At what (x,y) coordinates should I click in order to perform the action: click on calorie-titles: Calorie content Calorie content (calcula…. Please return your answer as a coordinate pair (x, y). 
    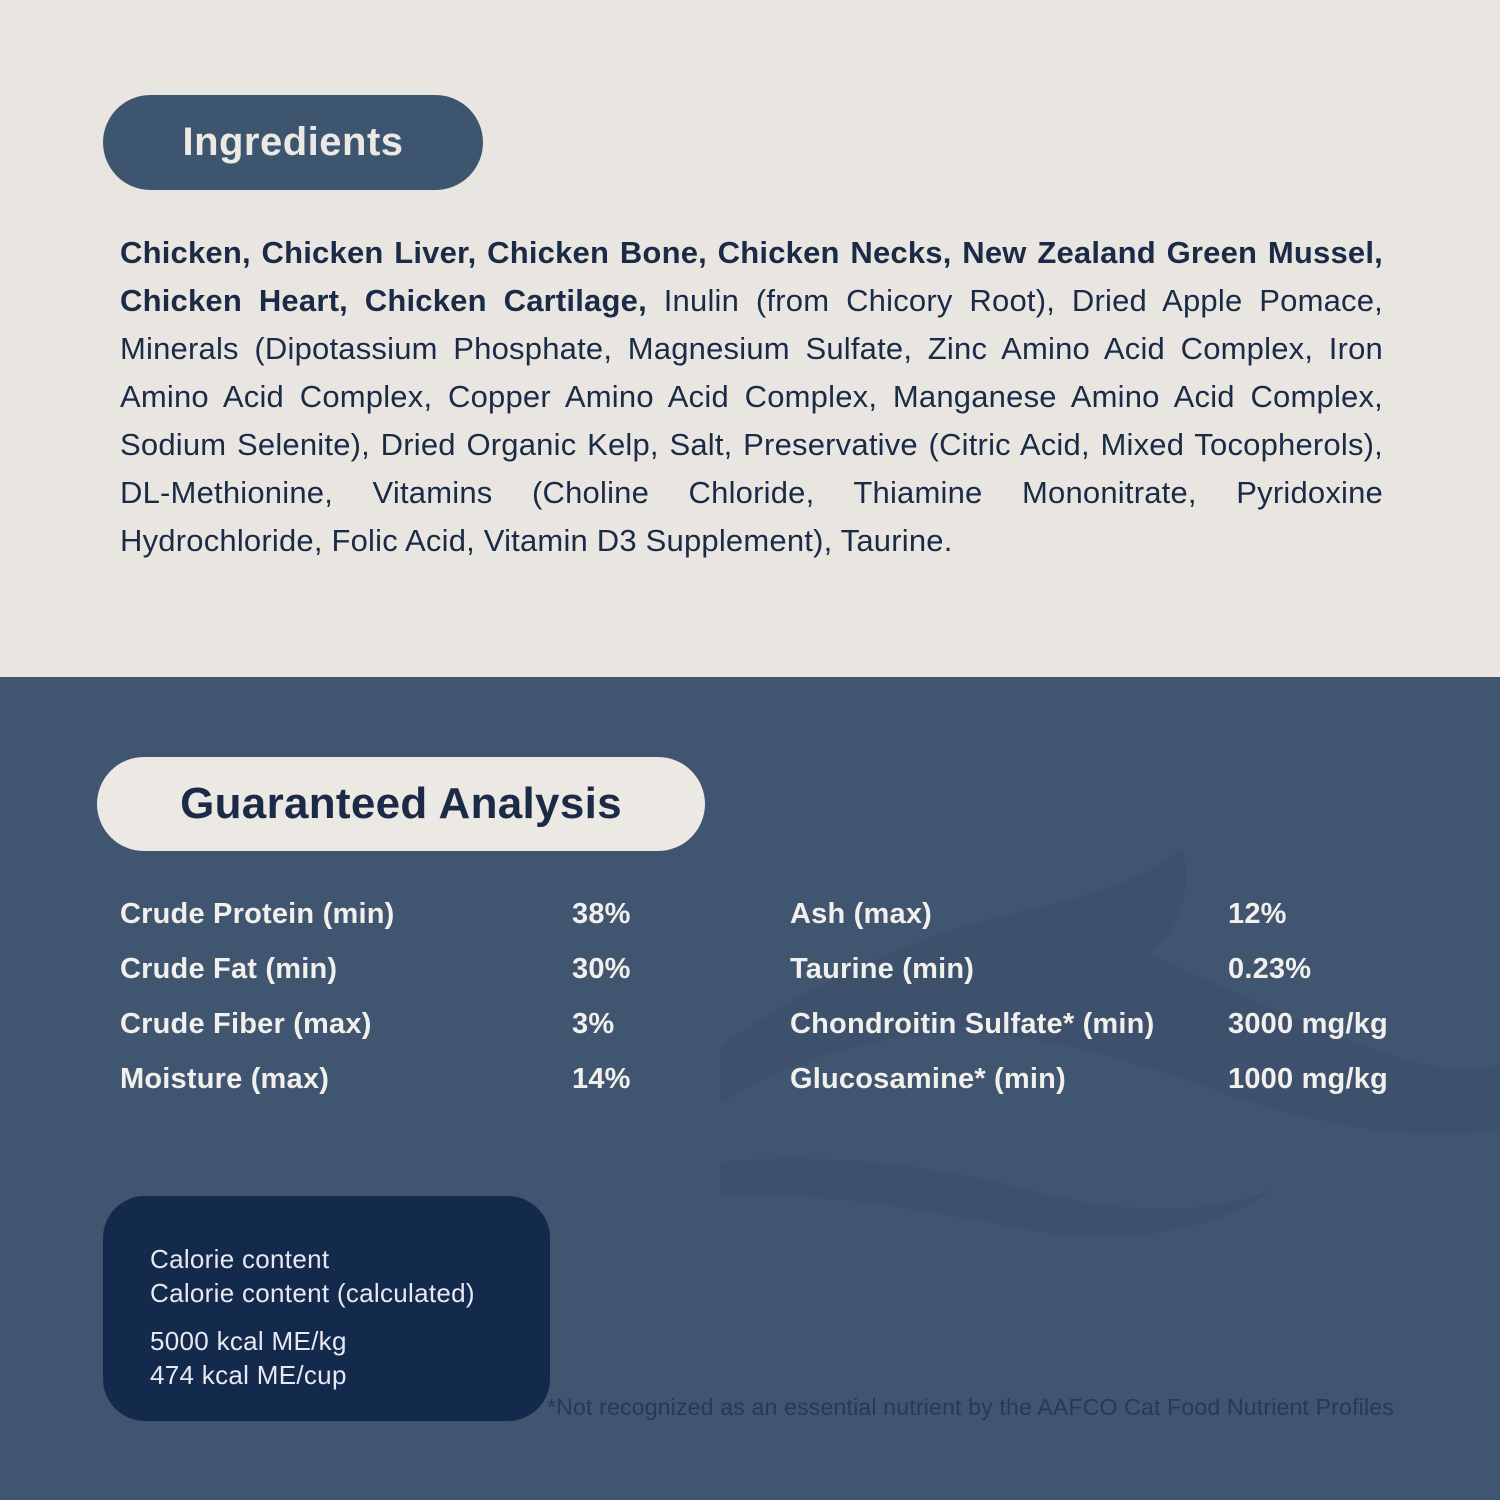
    Looking at the image, I should click on (350, 1276).